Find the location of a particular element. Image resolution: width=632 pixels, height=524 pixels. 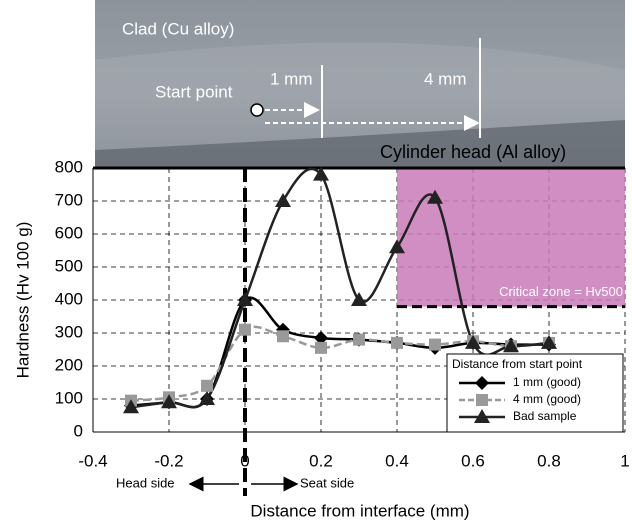

y-tick-label: 300 is located at coordinates (69, 331).